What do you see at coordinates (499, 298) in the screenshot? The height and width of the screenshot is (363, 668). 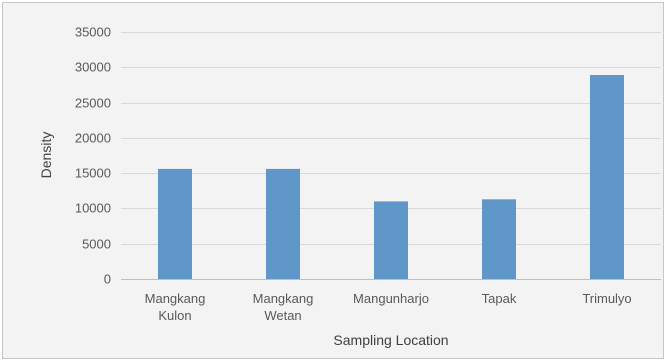 I see `x-tick-label: Tapak` at bounding box center [499, 298].